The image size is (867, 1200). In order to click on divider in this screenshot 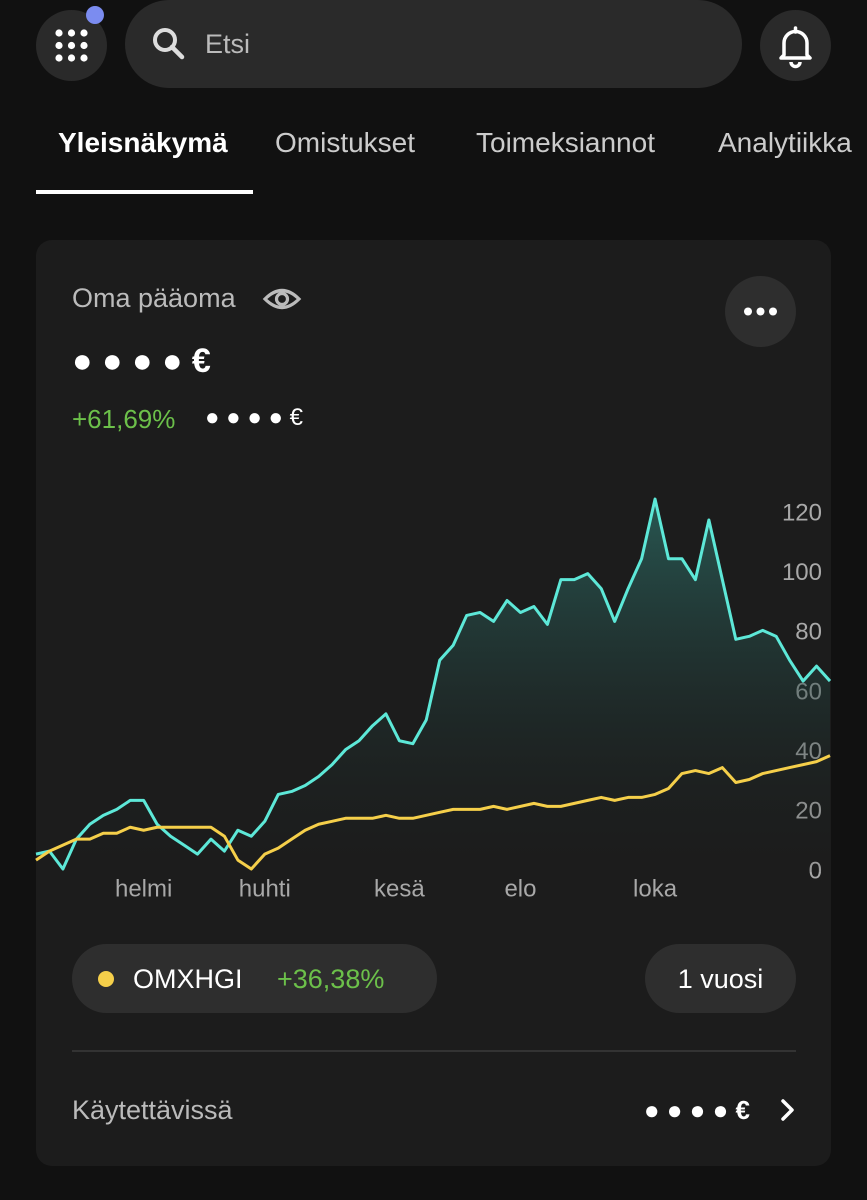, I will do `click(434, 1051)`.